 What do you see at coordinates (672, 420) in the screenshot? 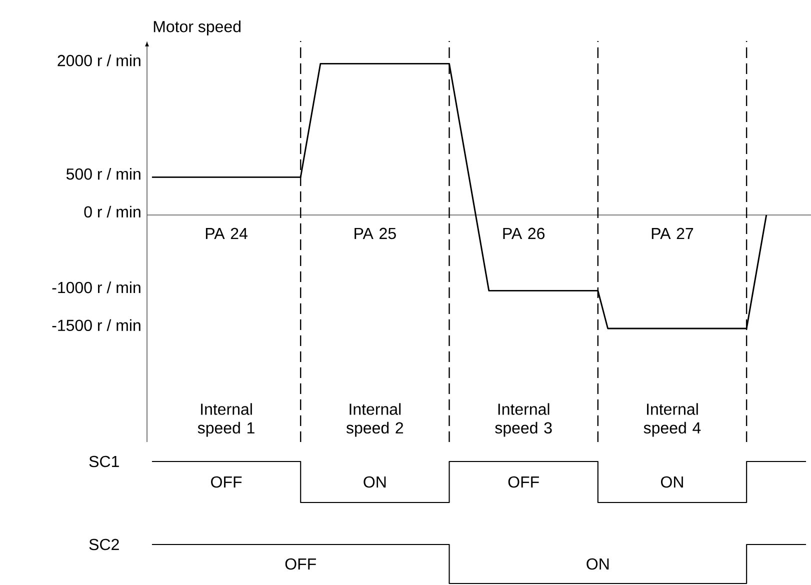
I see `annotation: Internal speed 4` at bounding box center [672, 420].